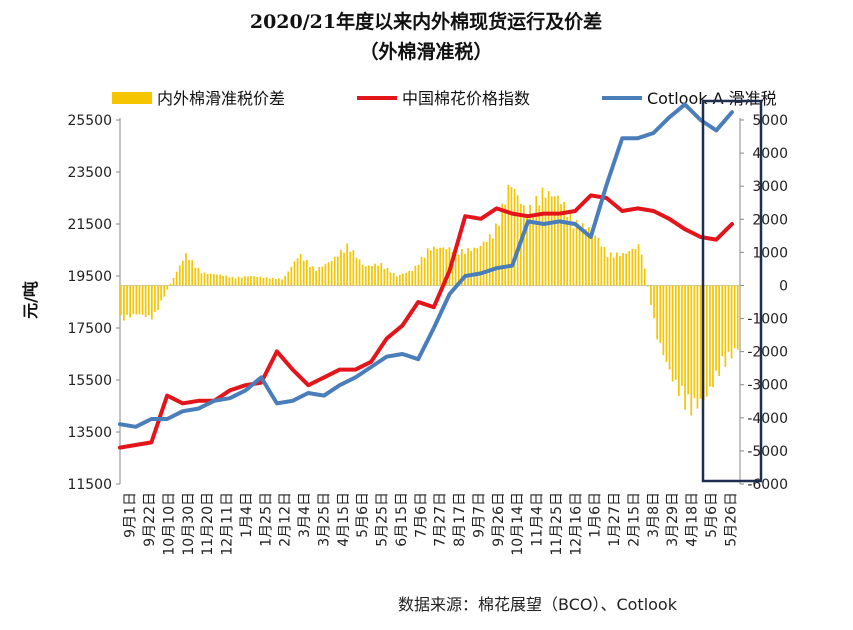 The width and height of the screenshot is (853, 630). Describe the element at coordinates (441, 519) in the screenshot. I see `x-tick-label: 7月27日` at that location.